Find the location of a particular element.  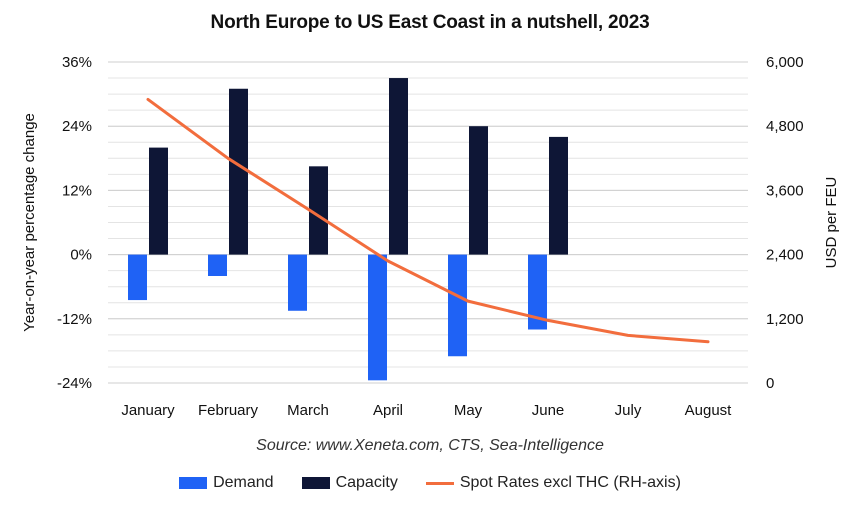

x-tick-label: February is located at coordinates (228, 410).